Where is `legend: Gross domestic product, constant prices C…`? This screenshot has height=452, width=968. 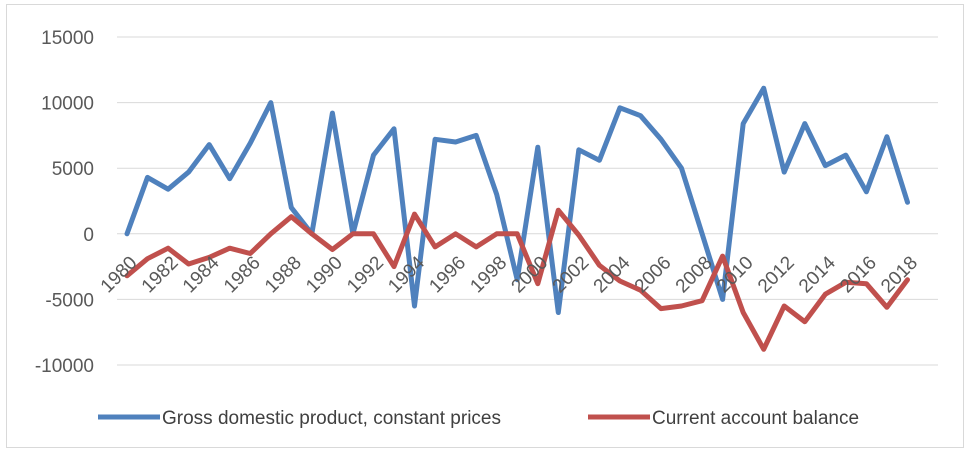
legend: Gross domestic product, constant prices C… is located at coordinates (478, 418).